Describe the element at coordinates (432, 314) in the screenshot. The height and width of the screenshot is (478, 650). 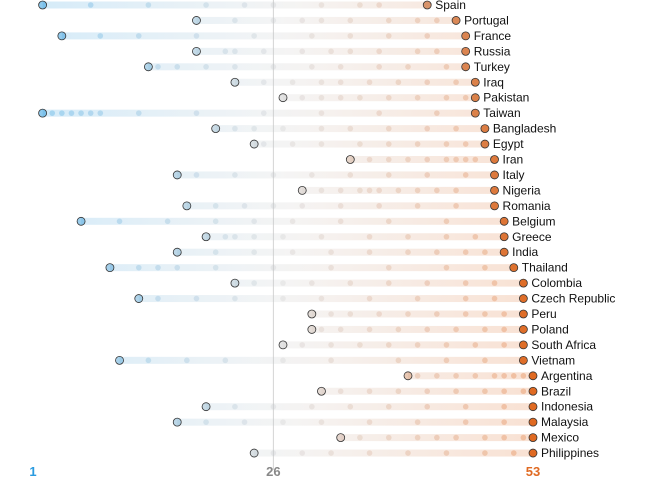
I see `row-peru: Peru` at that location.